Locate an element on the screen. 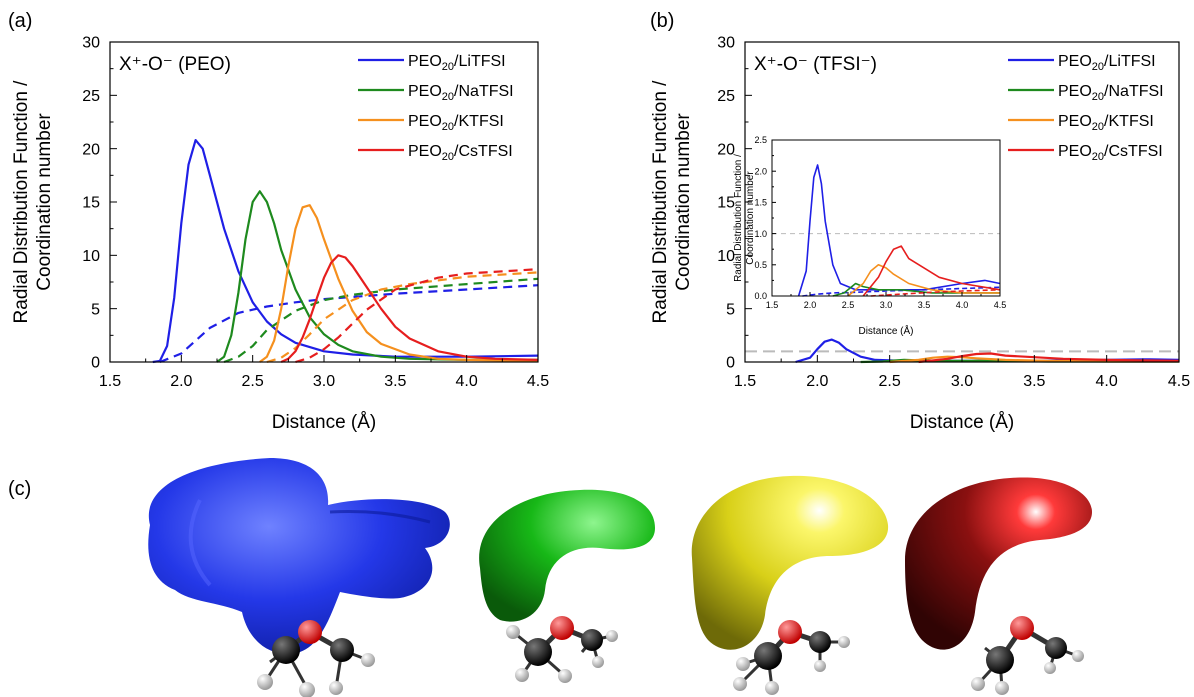  panel-label-b: (b) is located at coordinates (662, 21).